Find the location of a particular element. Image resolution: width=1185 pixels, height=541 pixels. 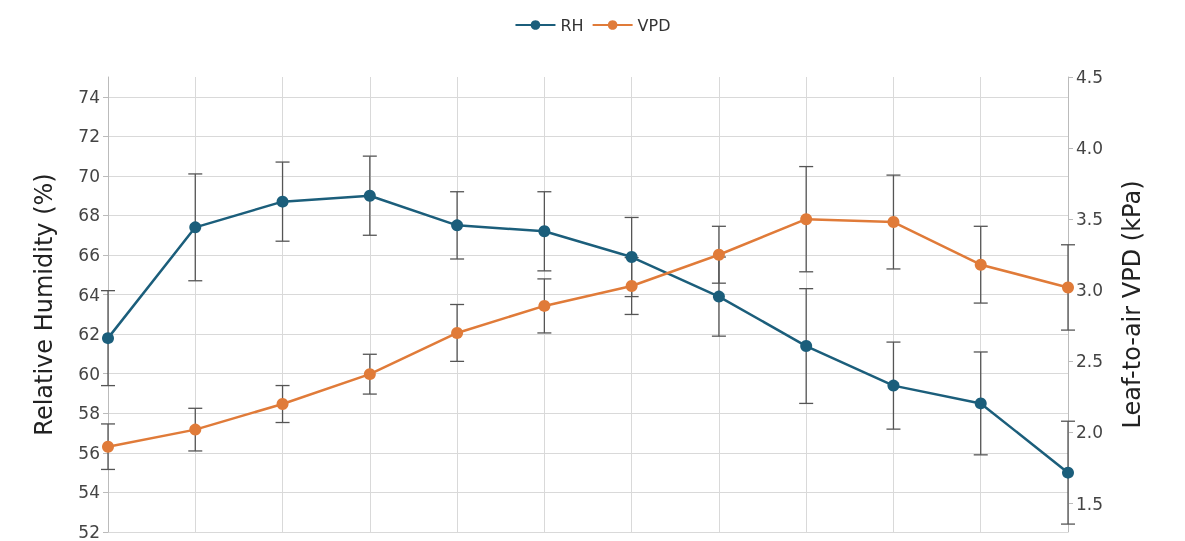

y-tick-label: 52 is located at coordinates (89, 531).